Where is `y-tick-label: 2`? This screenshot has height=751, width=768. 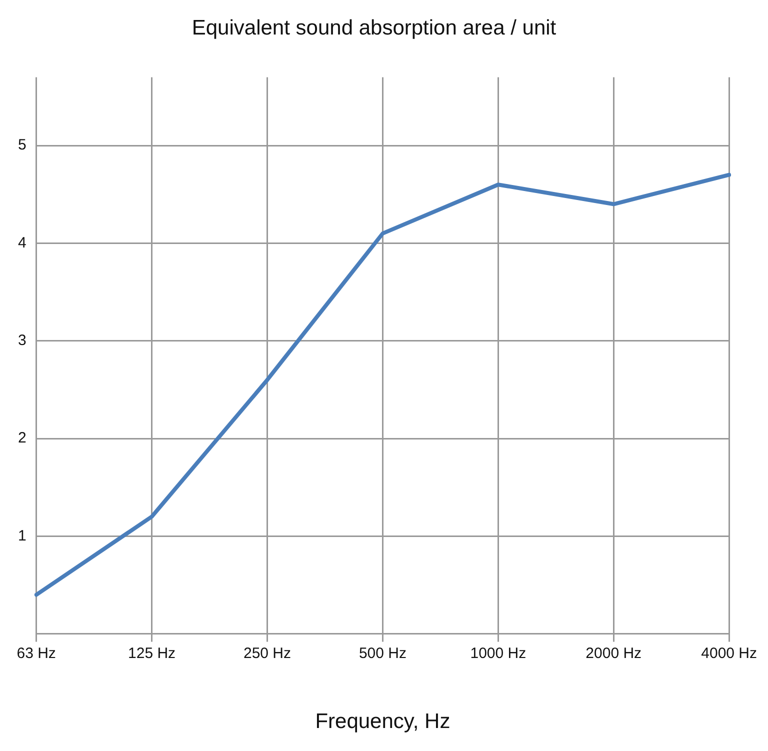 y-tick-label: 2 is located at coordinates (22, 438).